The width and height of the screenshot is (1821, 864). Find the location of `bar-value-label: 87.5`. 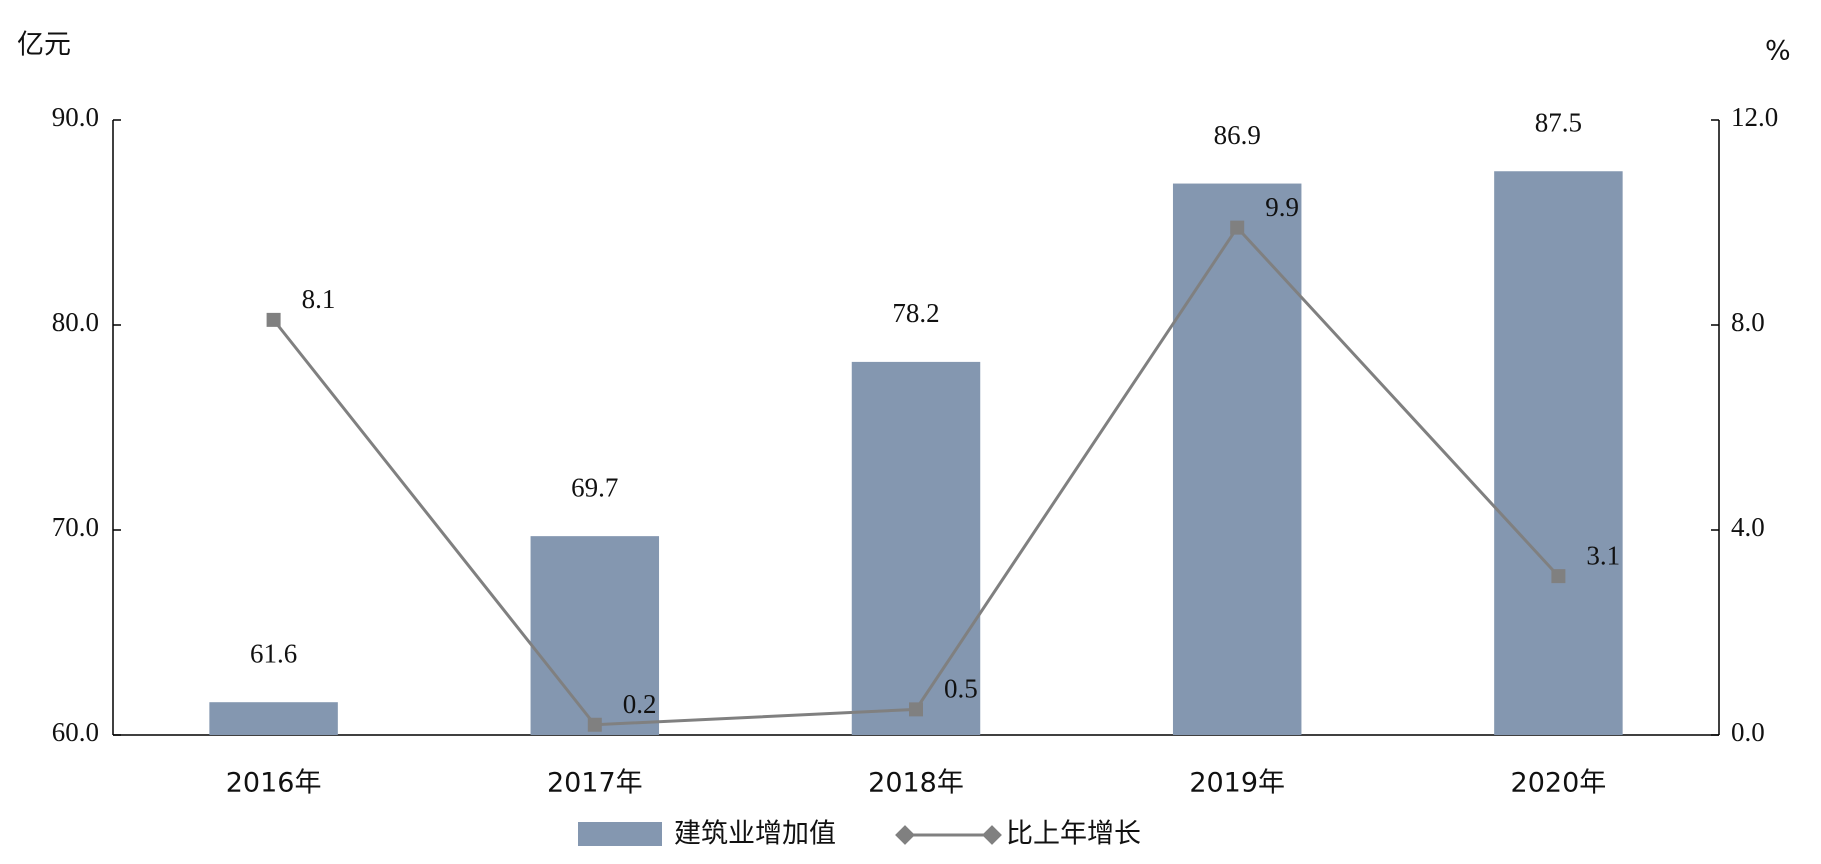

bar-value-label: 87.5 is located at coordinates (1558, 122).